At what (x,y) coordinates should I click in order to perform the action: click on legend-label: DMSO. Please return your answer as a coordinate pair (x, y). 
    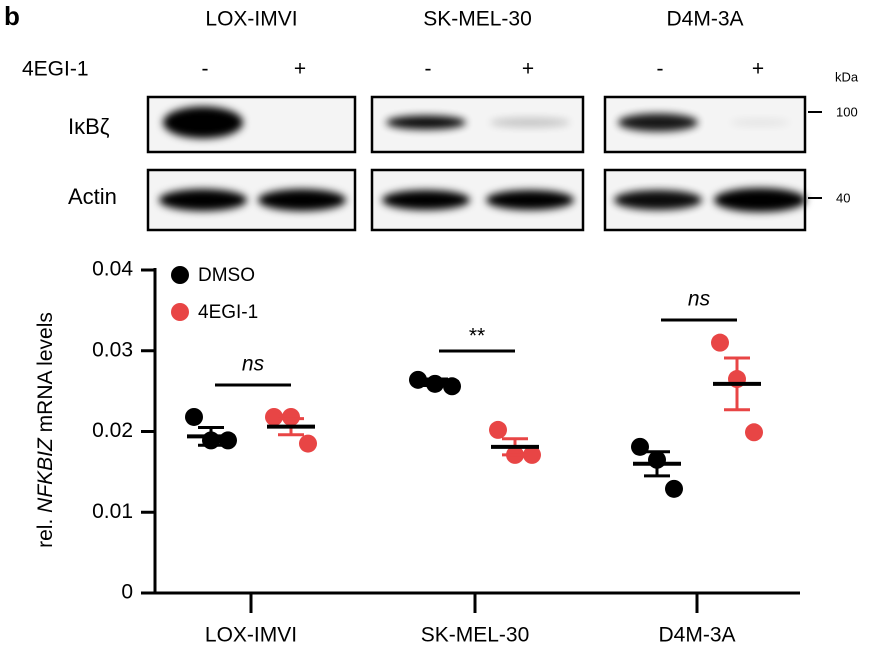
    Looking at the image, I should click on (226, 275).